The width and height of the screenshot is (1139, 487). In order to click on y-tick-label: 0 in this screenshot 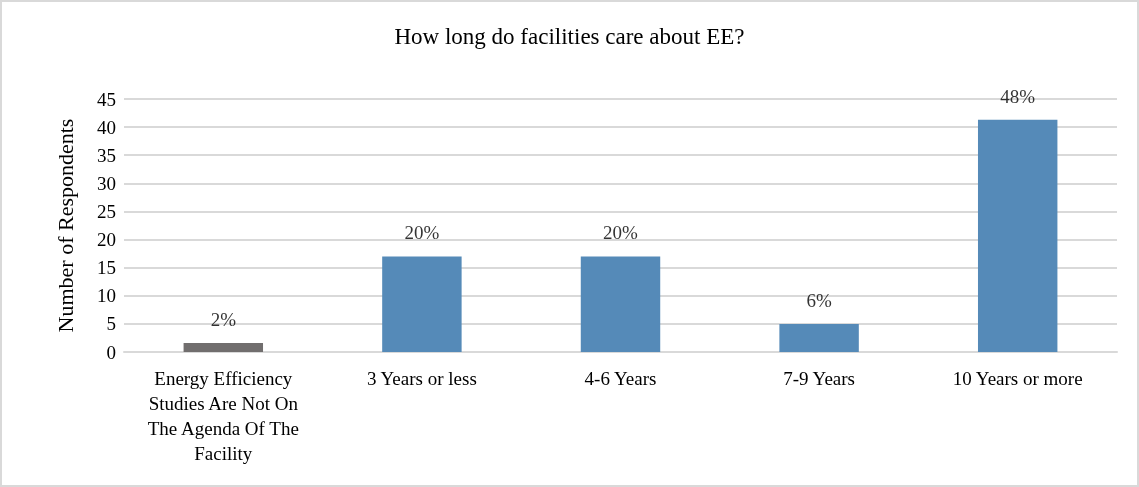, I will do `click(111, 352)`.